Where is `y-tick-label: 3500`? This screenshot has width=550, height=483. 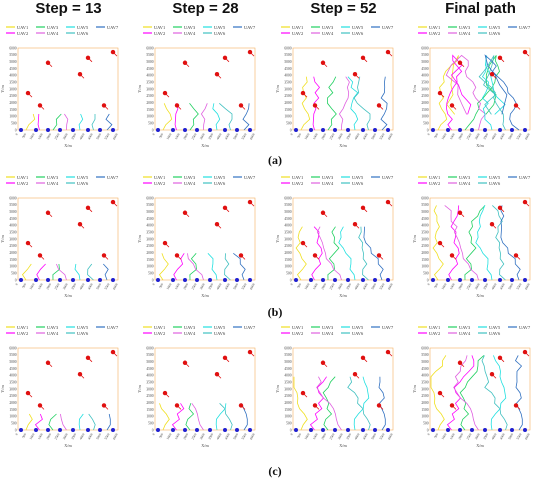 y-tick-label: 3500 is located at coordinates (12, 82).